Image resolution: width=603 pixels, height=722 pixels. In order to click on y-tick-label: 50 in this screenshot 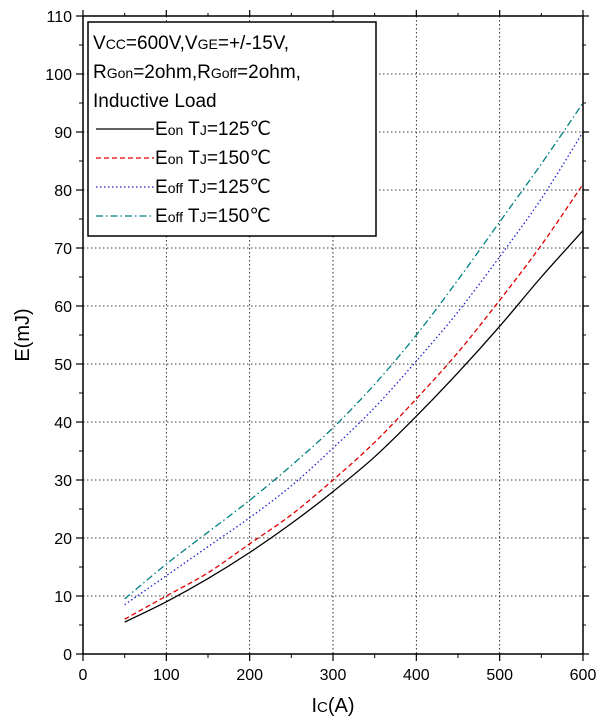, I will do `click(63, 365)`.